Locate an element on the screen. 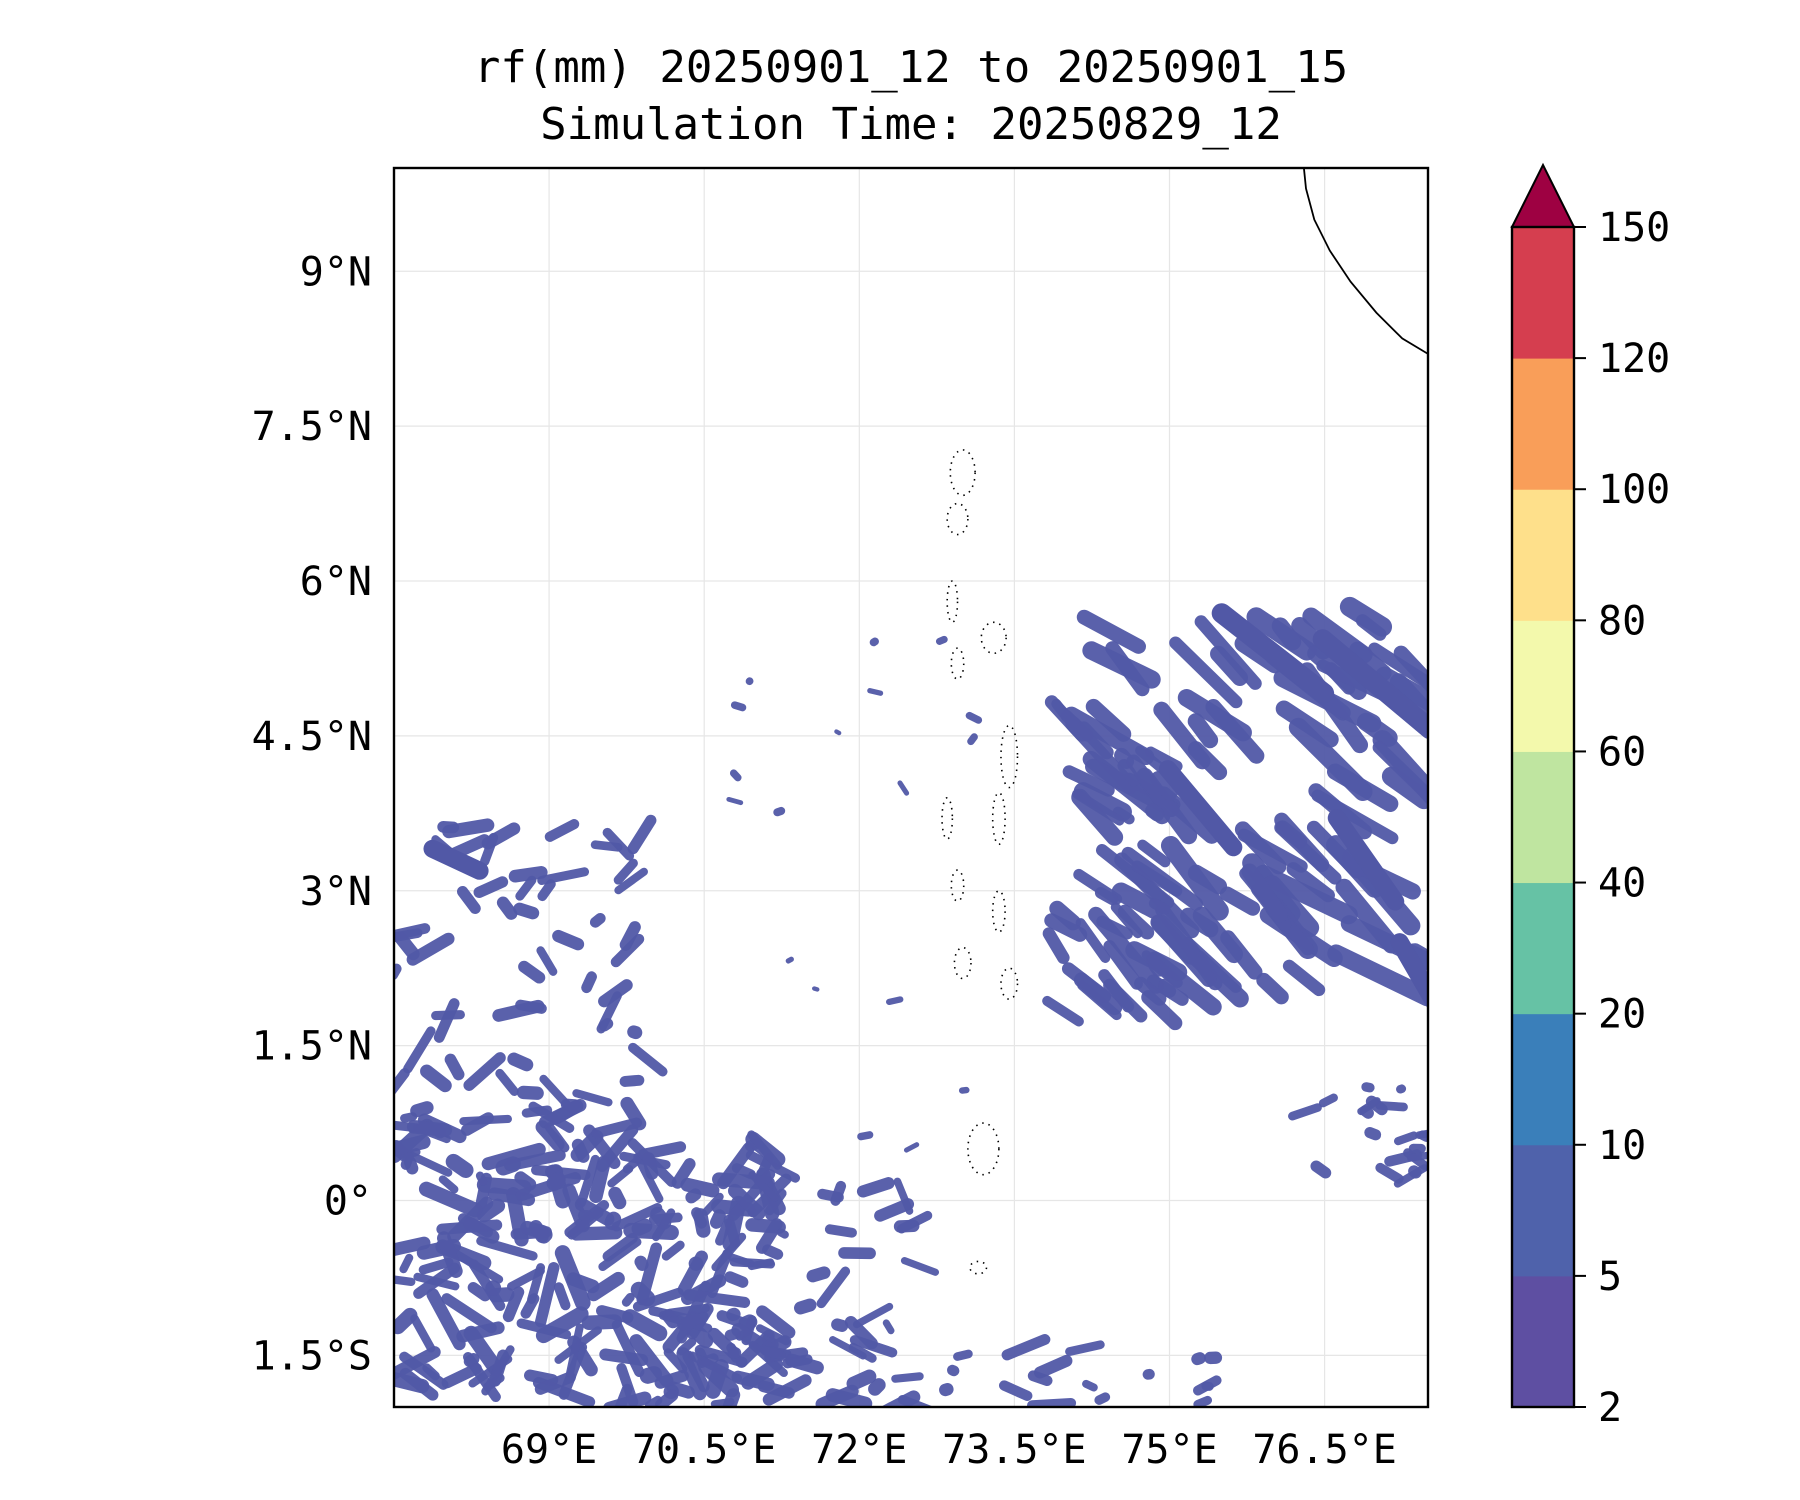  colorbar-tick-label: 60 is located at coordinates (1622, 752).